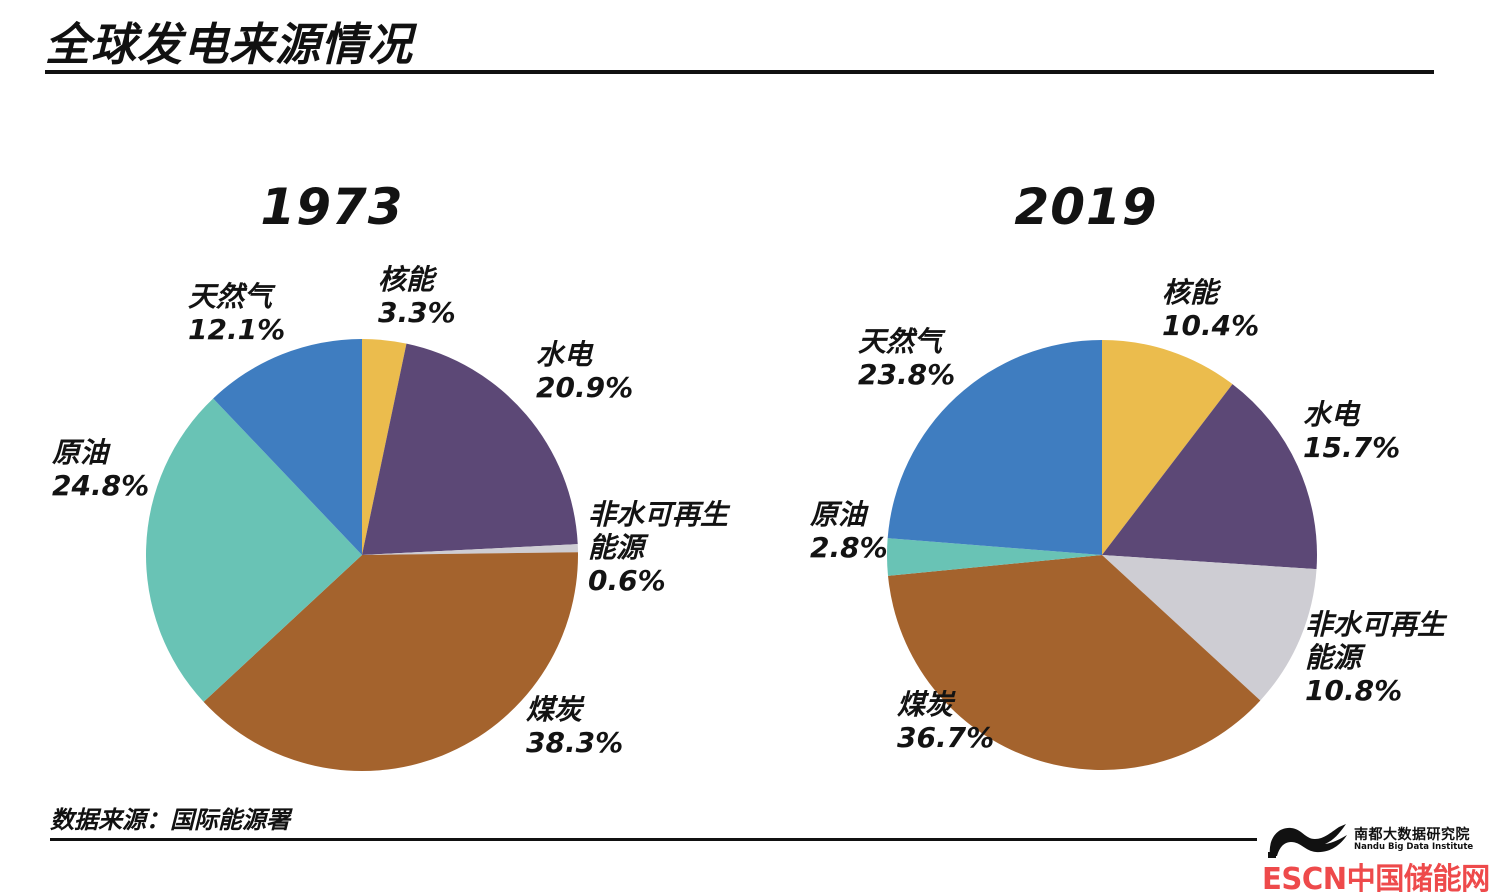 The width and height of the screenshot is (1500, 893). Describe the element at coordinates (1307, 841) in the screenshot. I see `nandu-swan-icon` at that location.